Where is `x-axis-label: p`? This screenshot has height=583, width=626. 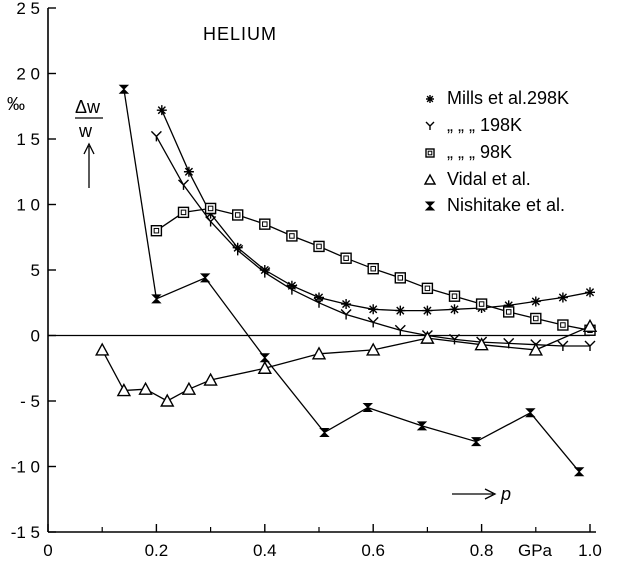
x-axis-label: p is located at coordinates (505, 494).